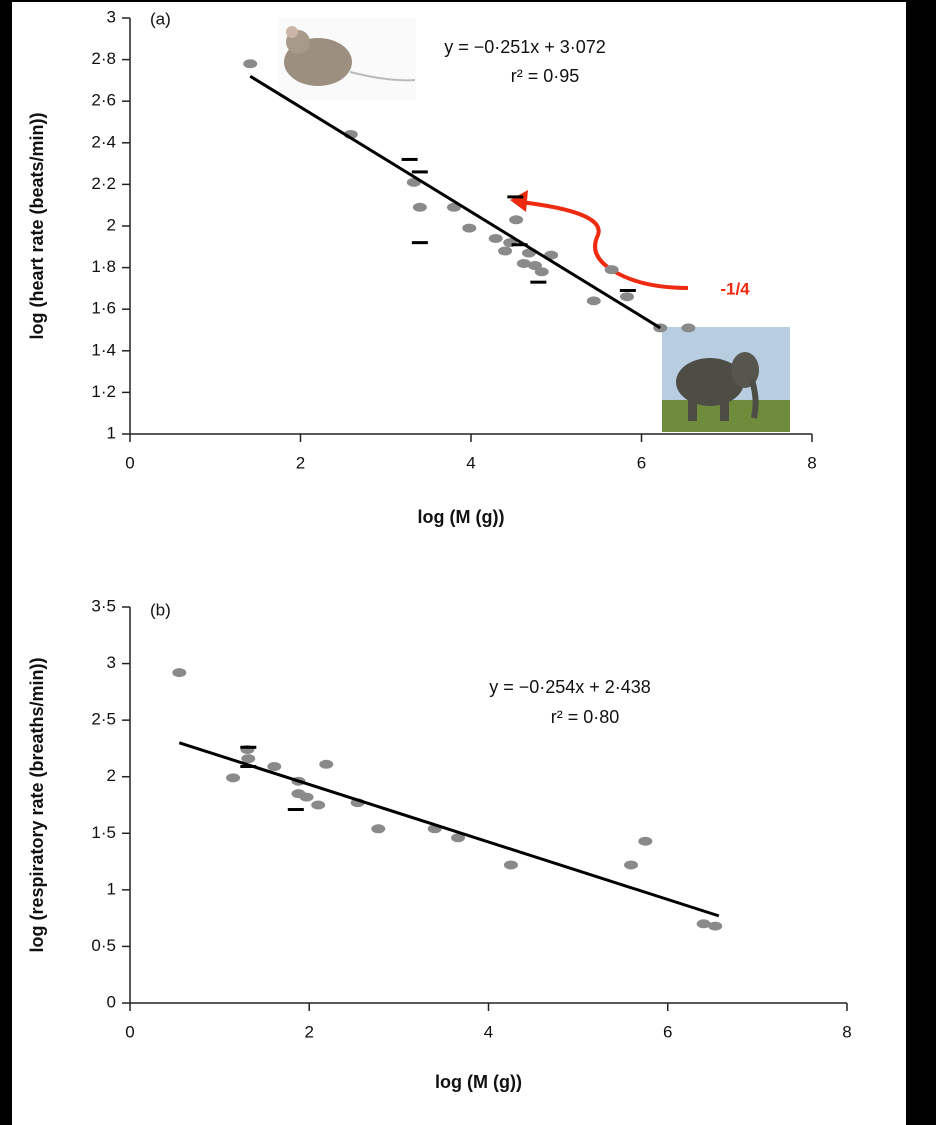 This screenshot has width=936, height=1125. I want to click on slope-arrow, so click(599, 240).